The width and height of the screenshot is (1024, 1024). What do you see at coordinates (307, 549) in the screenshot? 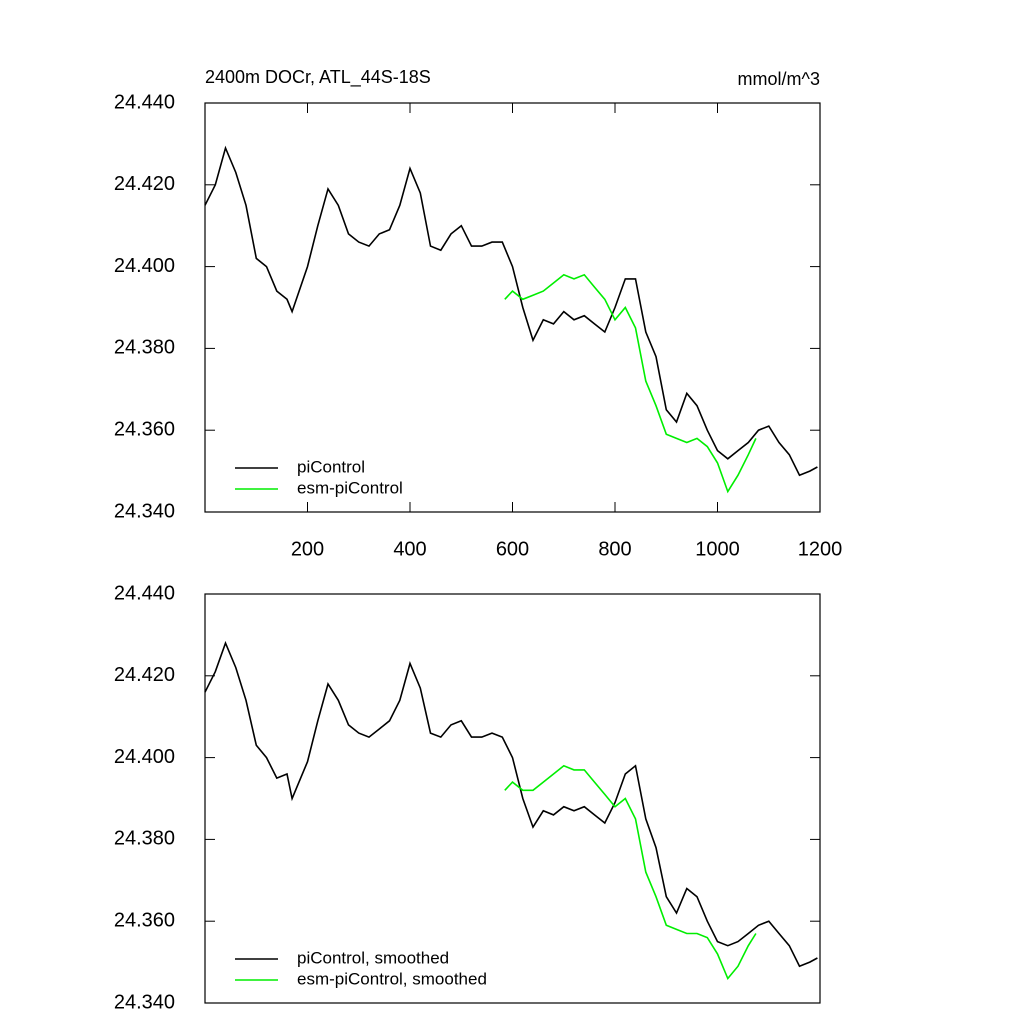
I see `x-tick-label: 200` at bounding box center [307, 549].